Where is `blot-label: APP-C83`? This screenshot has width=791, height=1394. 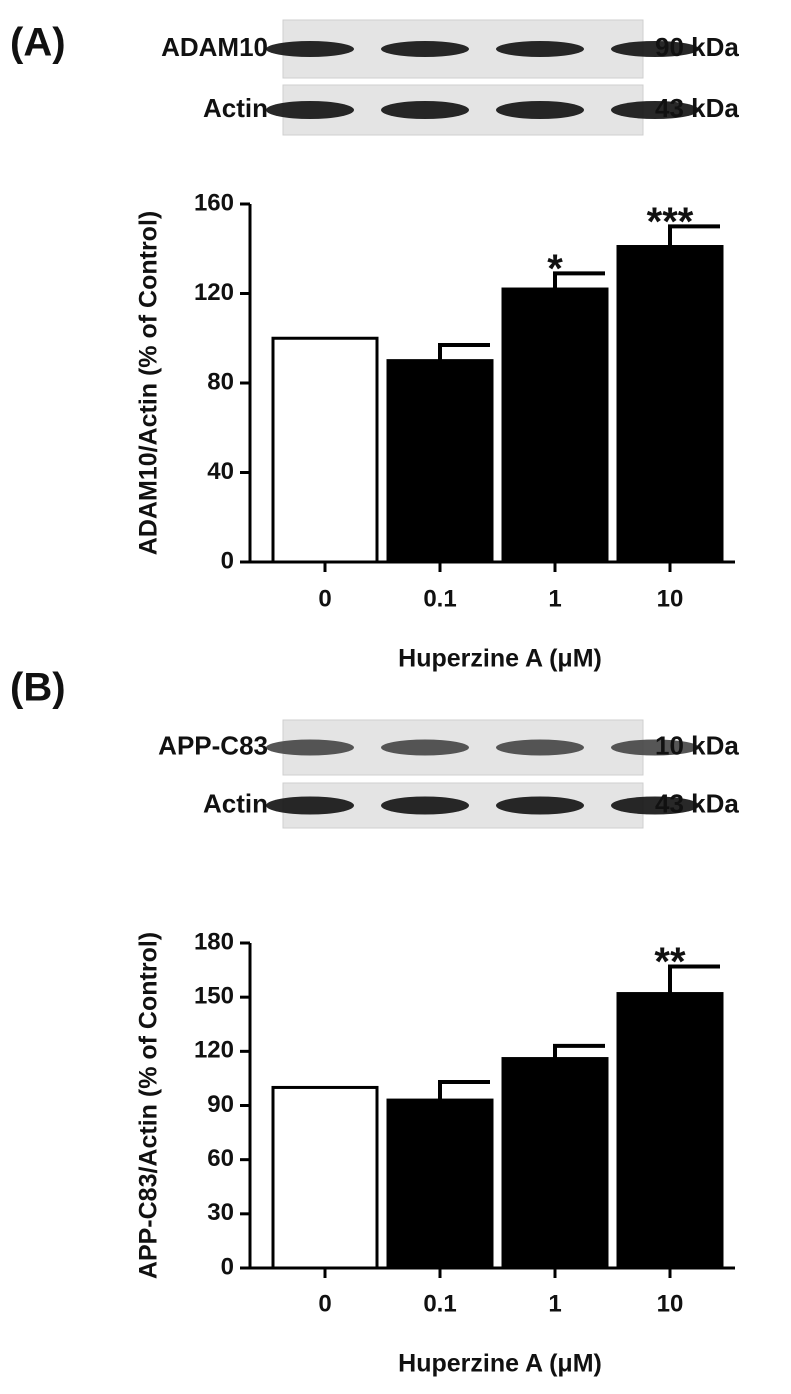 blot-label: APP-C83 is located at coordinates (213, 745).